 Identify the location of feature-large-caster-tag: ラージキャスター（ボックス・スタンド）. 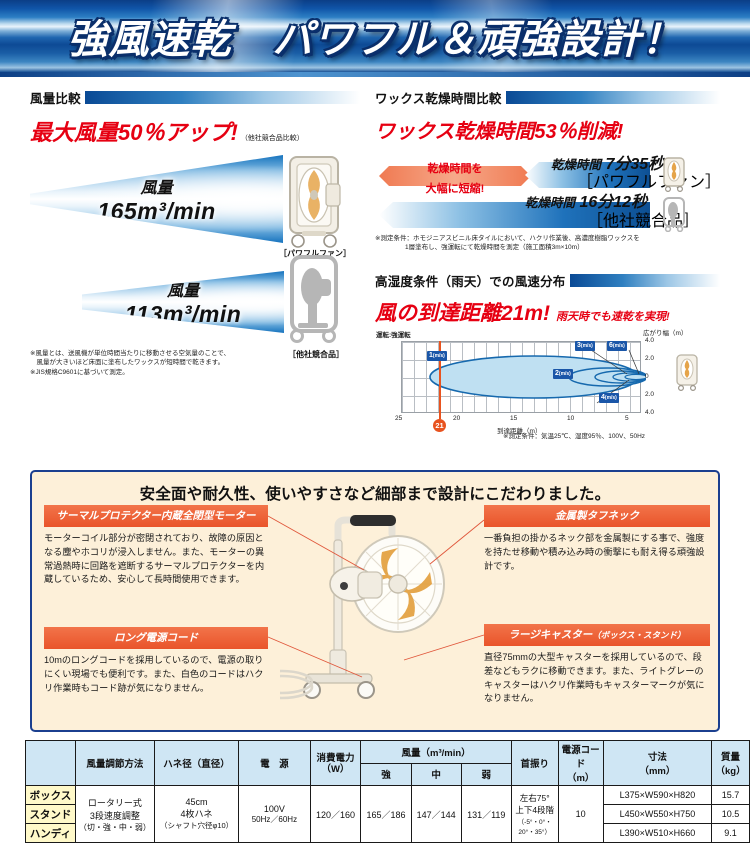
(597, 635).